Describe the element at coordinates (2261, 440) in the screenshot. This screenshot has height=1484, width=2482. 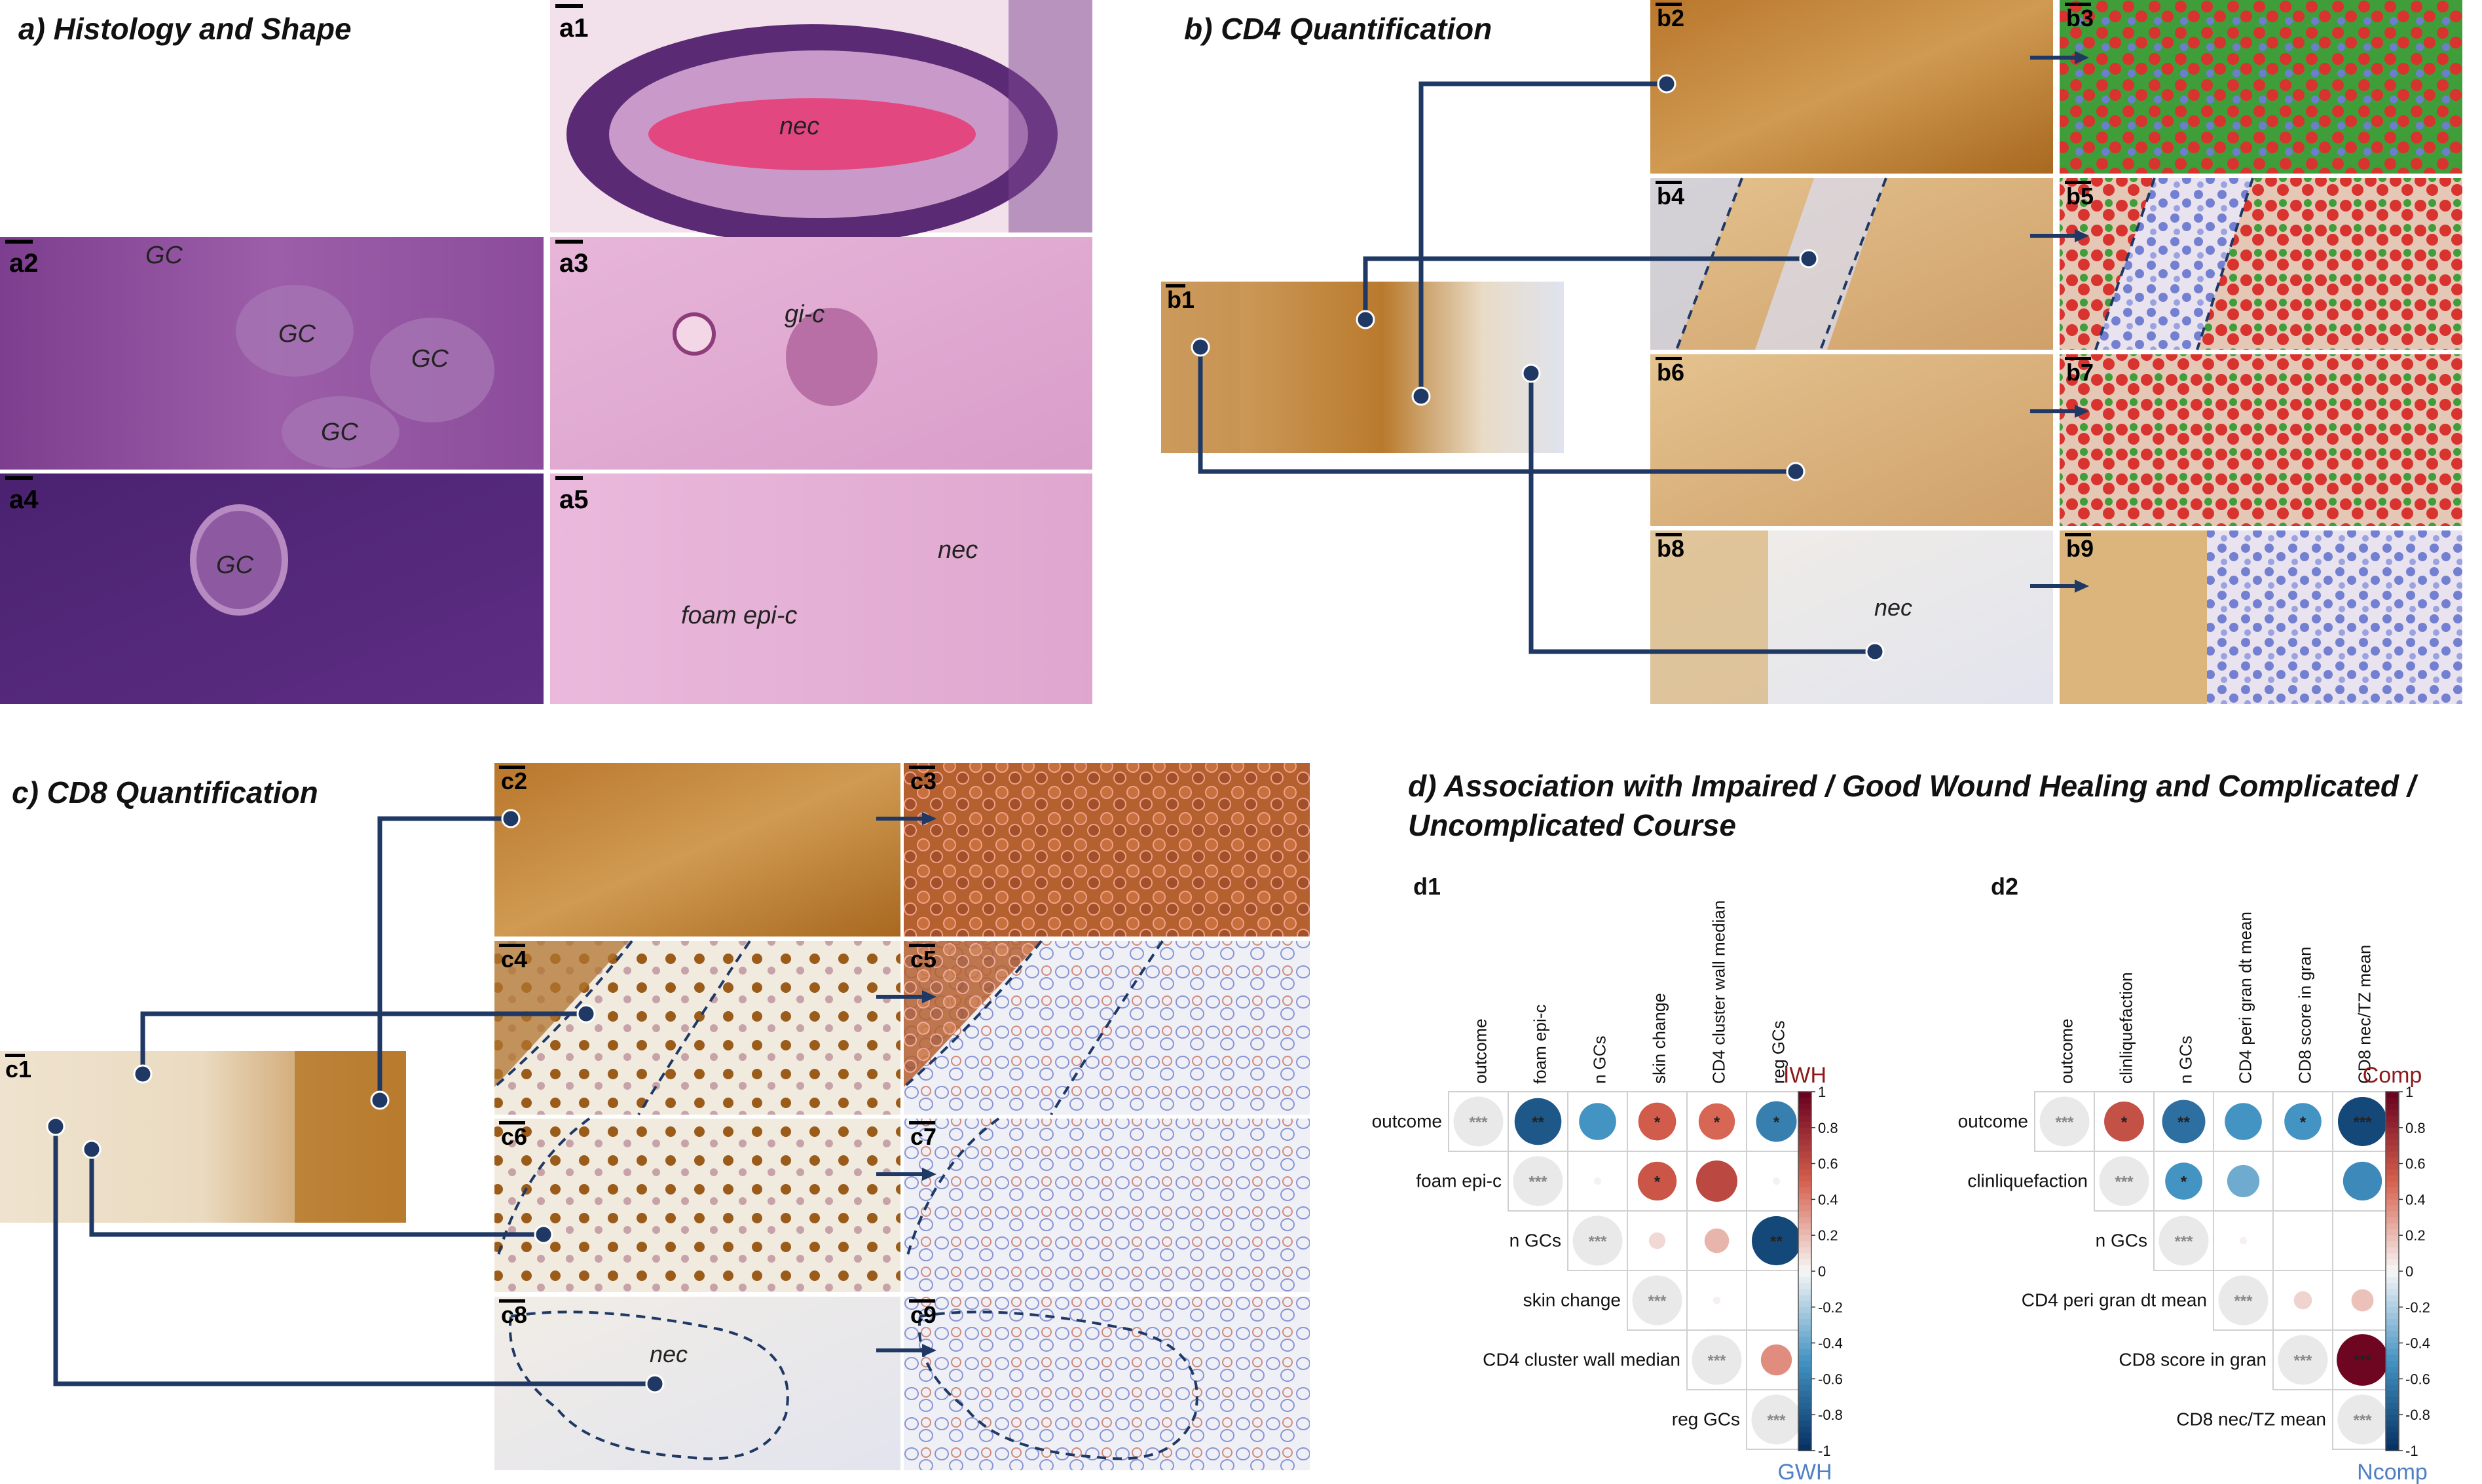
I see `image-b7: b7` at that location.